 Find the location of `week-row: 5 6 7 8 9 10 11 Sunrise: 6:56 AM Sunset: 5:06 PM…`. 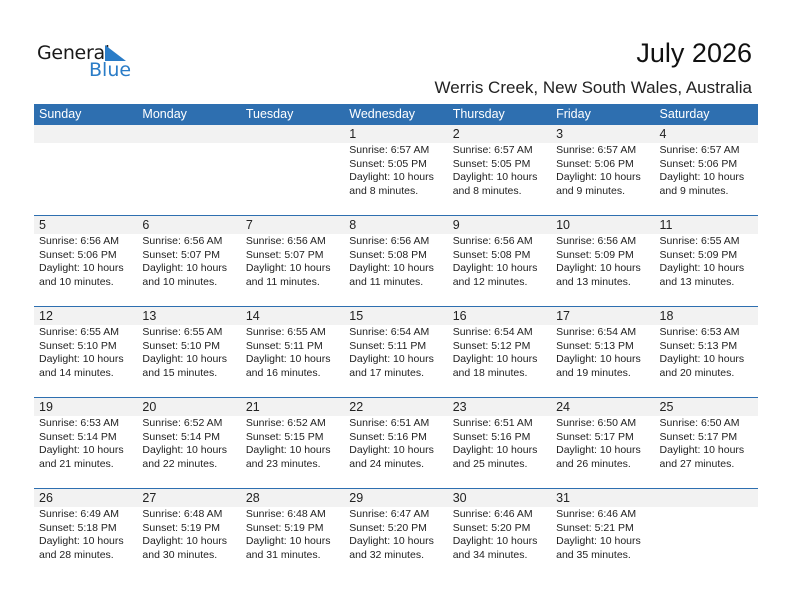

week-row: 5 6 7 8 9 10 11 Sunrise: 6:56 AM Sunset: 5:06 PM… is located at coordinates (396, 260).